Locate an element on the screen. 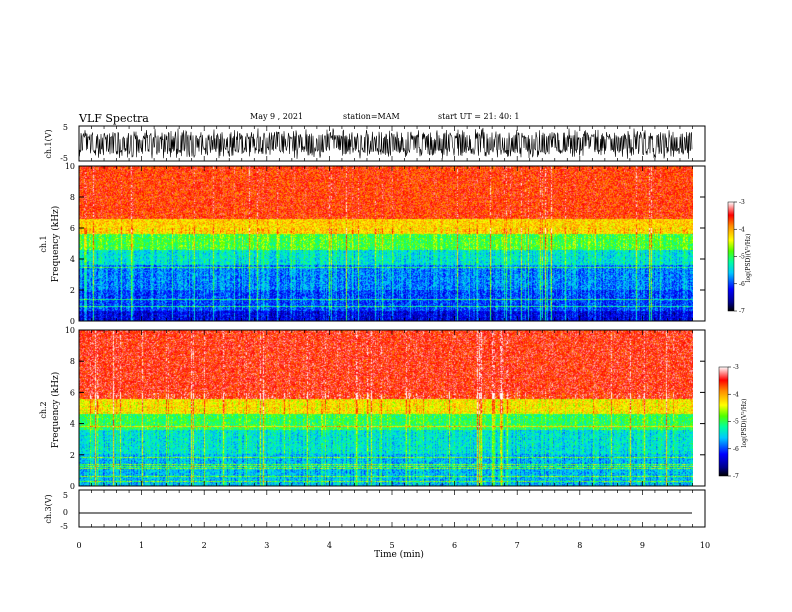 The width and height of the screenshot is (792, 612). colorbar-ch2-bar is located at coordinates (723, 421).